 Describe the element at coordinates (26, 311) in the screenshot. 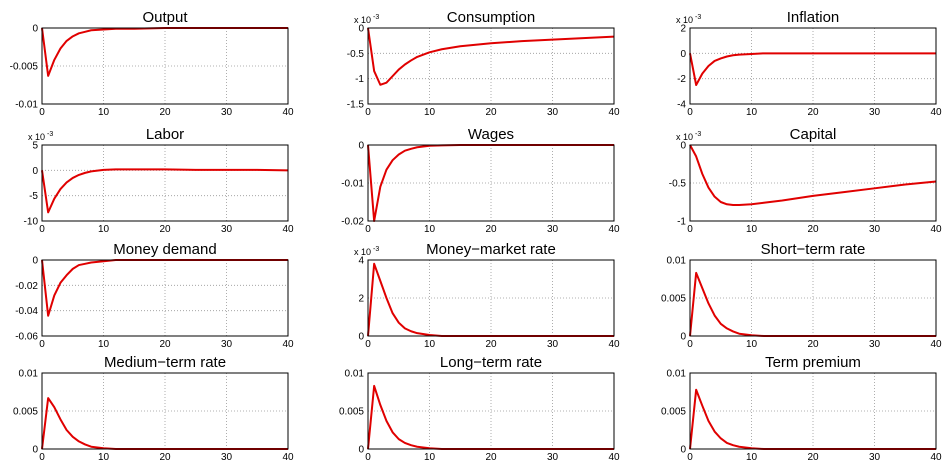

I see `y-tick-label: -0.04` at that location.